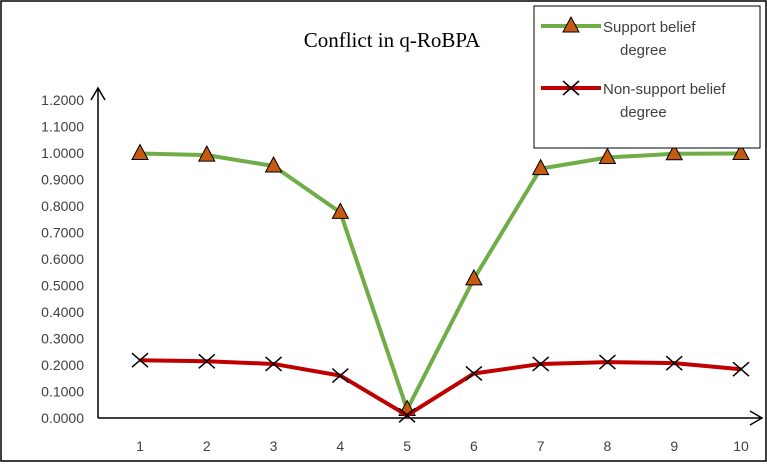 Image resolution: width=767 pixels, height=467 pixels. Describe the element at coordinates (756, 418) in the screenshot. I see `x-axis-arrow` at that location.